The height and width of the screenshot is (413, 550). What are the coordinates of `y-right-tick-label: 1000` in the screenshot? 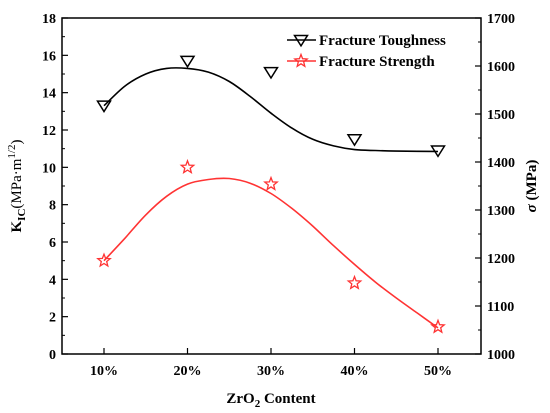 It's located at (501, 355).